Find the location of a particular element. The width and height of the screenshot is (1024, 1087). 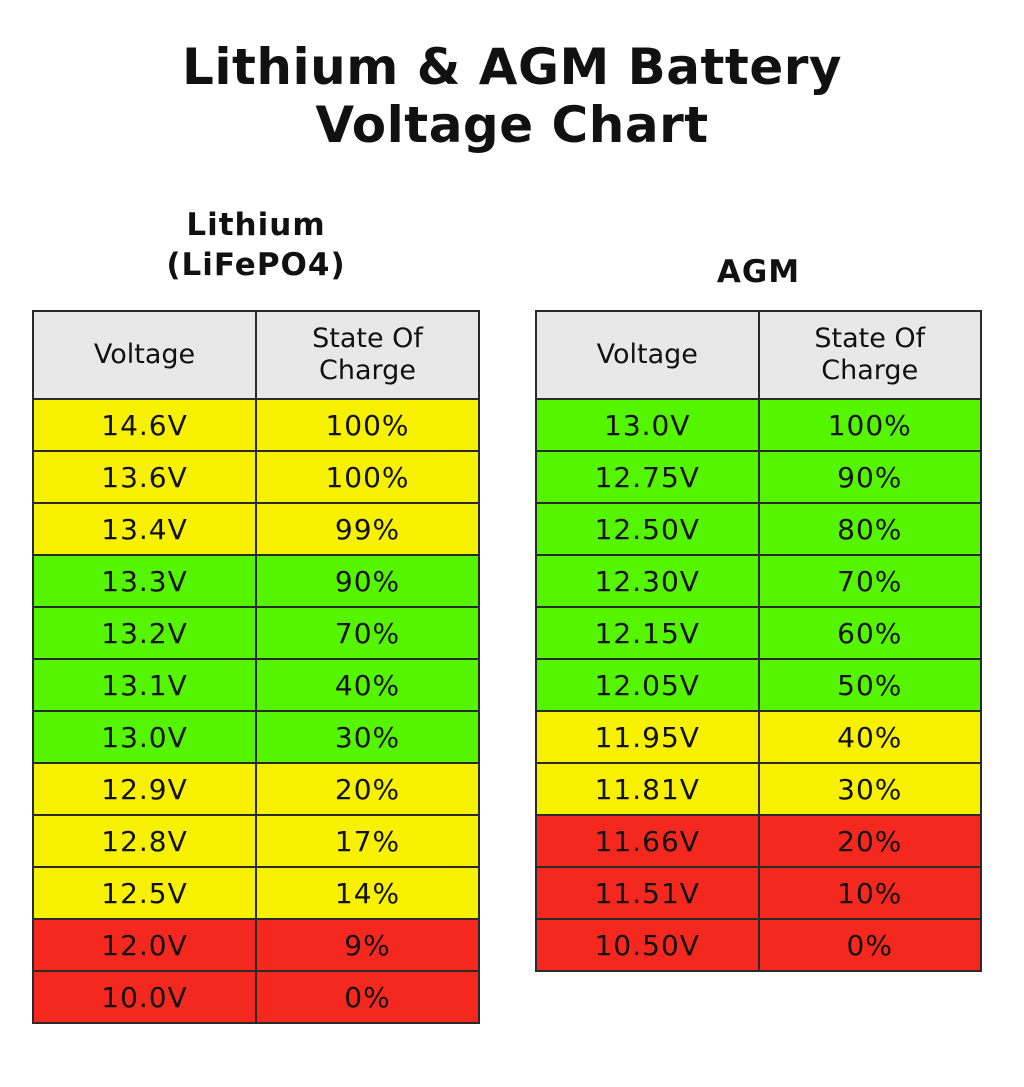

agm-charge-cell: 70% is located at coordinates (869, 581).